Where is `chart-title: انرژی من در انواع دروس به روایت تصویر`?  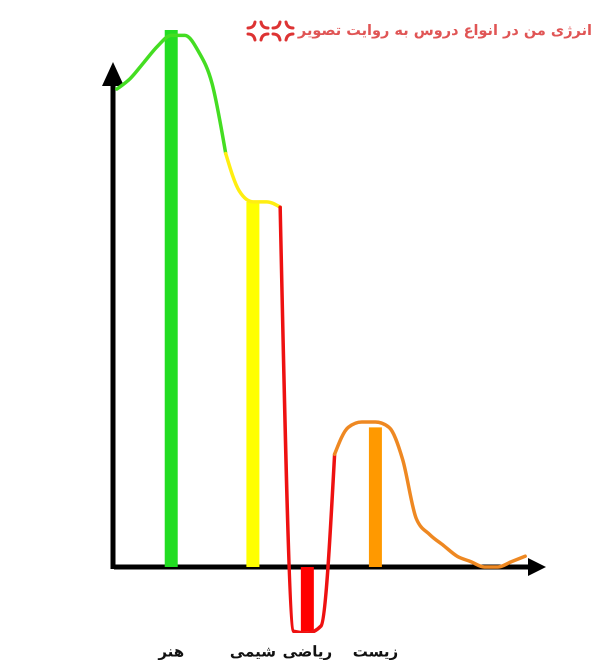 chart-title: انرژی من در انواع دروس به روایت تصویر is located at coordinates (445, 31).